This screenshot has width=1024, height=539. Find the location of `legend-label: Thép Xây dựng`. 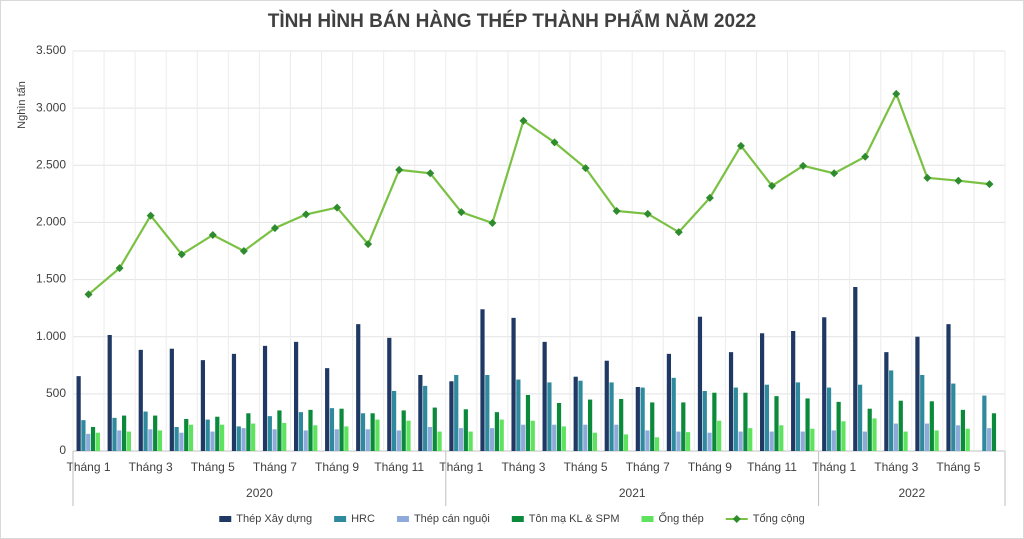

legend-label: Thép Xây dựng is located at coordinates (274, 519).